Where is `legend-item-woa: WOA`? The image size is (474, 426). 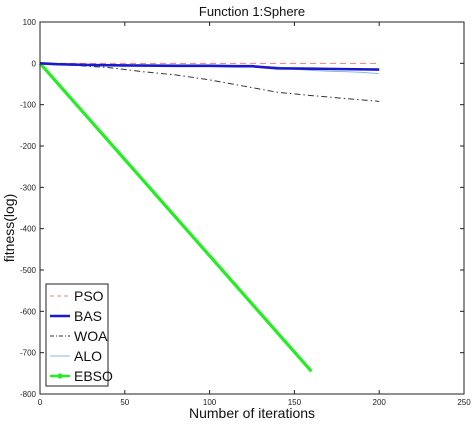 legend-item-woa: WOA is located at coordinates (79, 336).